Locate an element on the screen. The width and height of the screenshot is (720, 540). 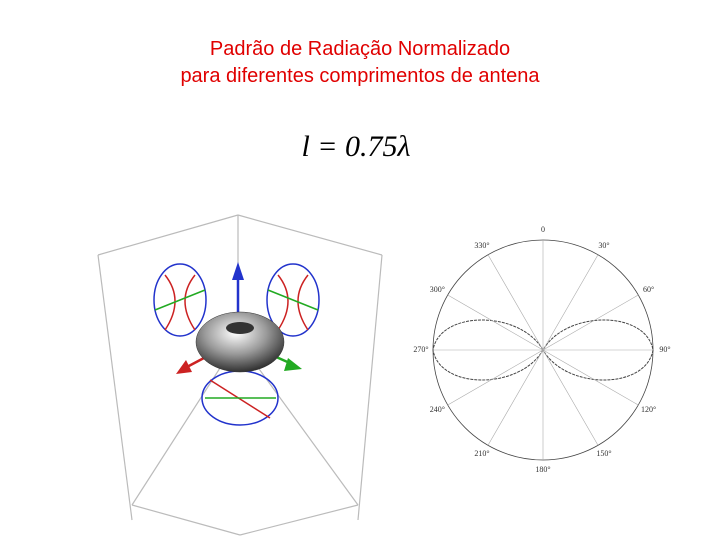
polar-label: 60° is located at coordinates (648, 289).